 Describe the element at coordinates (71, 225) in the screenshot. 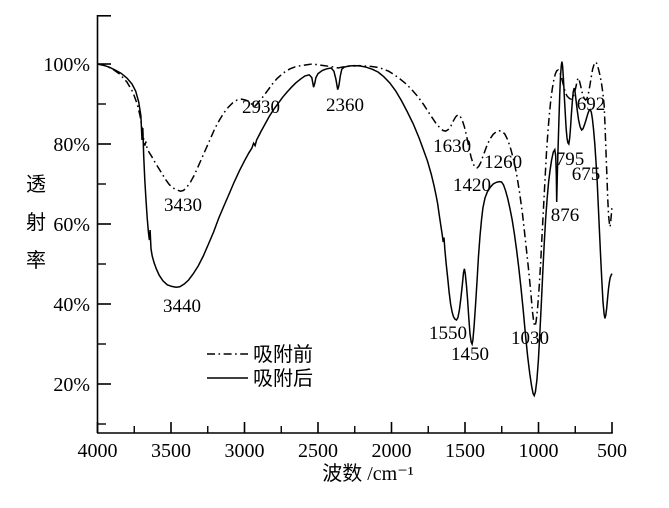

I see `y-tick-label: 60%` at that location.